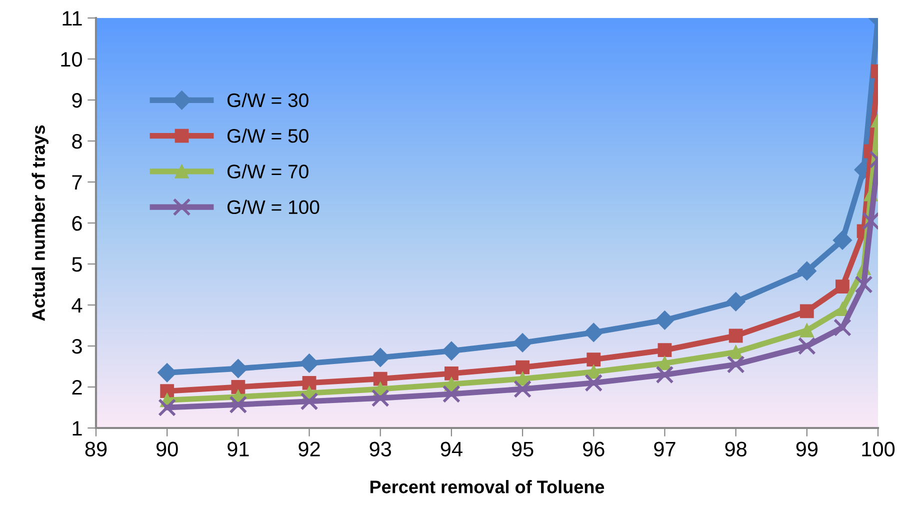 The image size is (901, 516). Describe the element at coordinates (735, 449) in the screenshot. I see `x-tick-label: 98` at that location.